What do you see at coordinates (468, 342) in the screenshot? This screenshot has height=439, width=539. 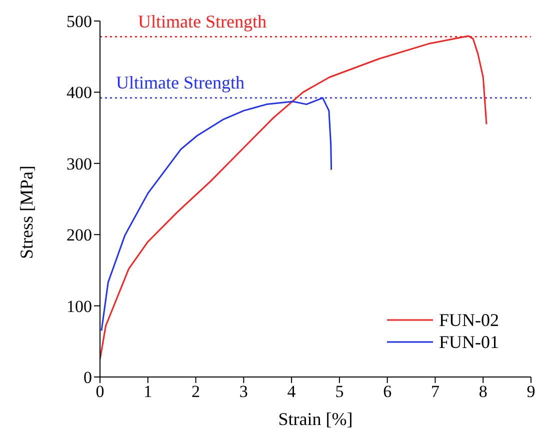 I see `legend-label: FUN-01` at bounding box center [468, 342].